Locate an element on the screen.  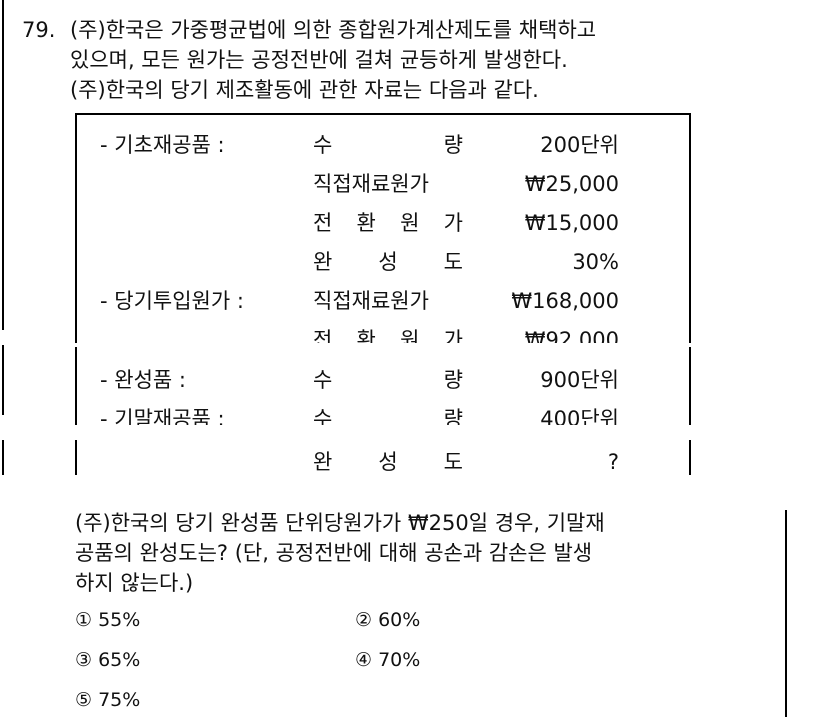
data-row: 완 성 도? is located at coordinates (383, 461).